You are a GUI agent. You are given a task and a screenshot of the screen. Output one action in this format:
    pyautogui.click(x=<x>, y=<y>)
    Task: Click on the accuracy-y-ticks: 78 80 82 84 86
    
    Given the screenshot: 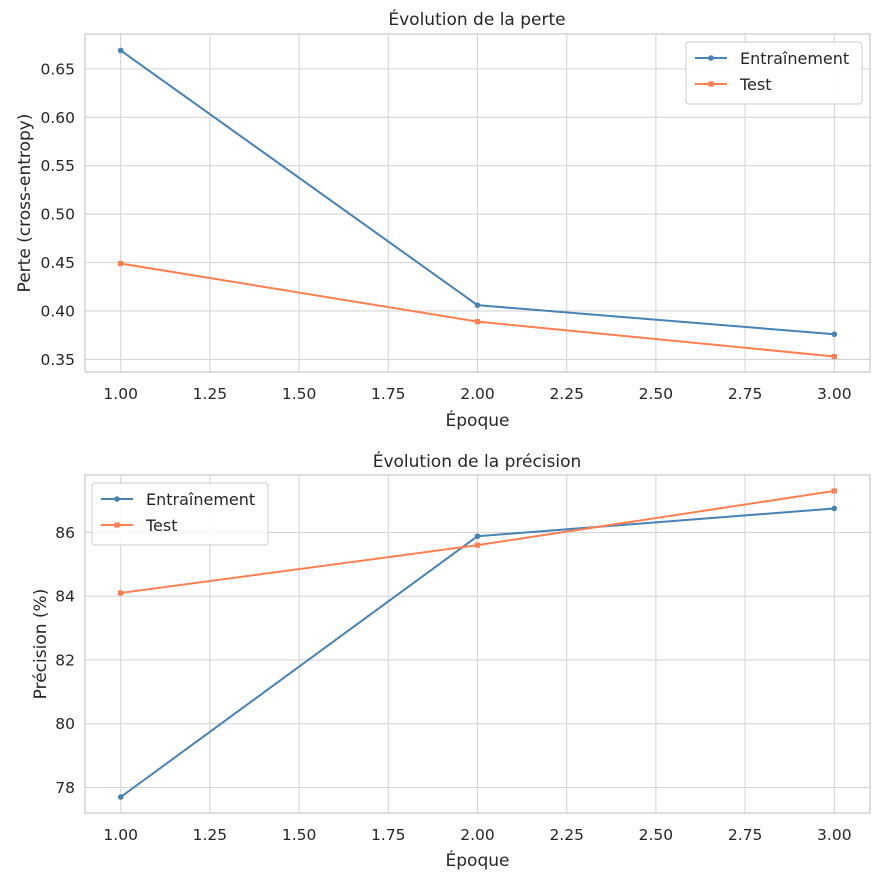 What is the action you would take?
    pyautogui.click(x=65, y=660)
    